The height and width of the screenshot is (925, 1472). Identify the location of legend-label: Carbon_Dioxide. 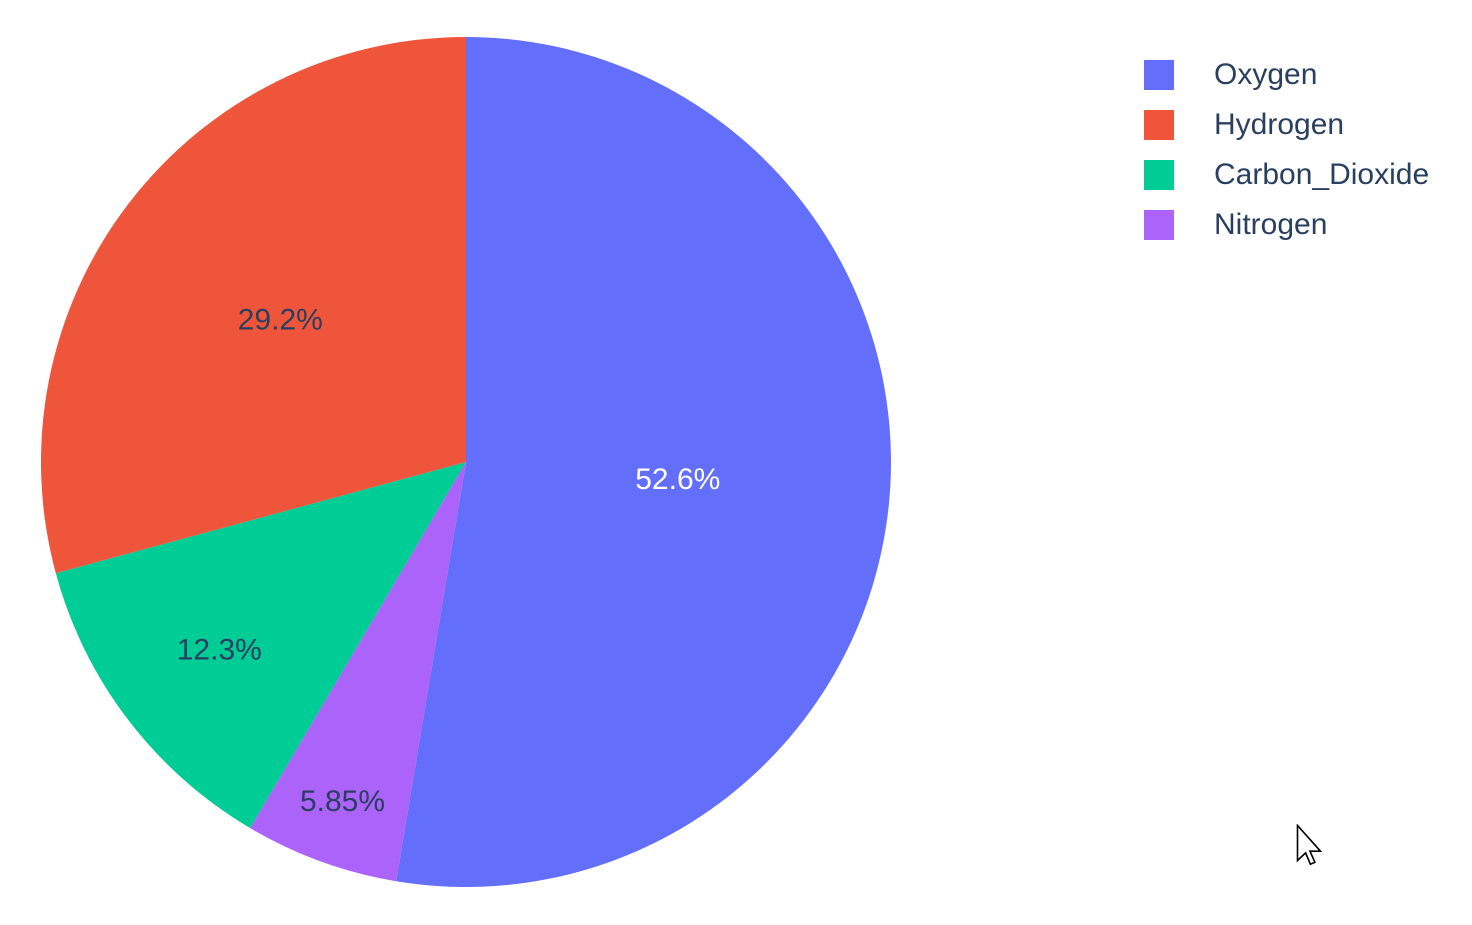
(1322, 174).